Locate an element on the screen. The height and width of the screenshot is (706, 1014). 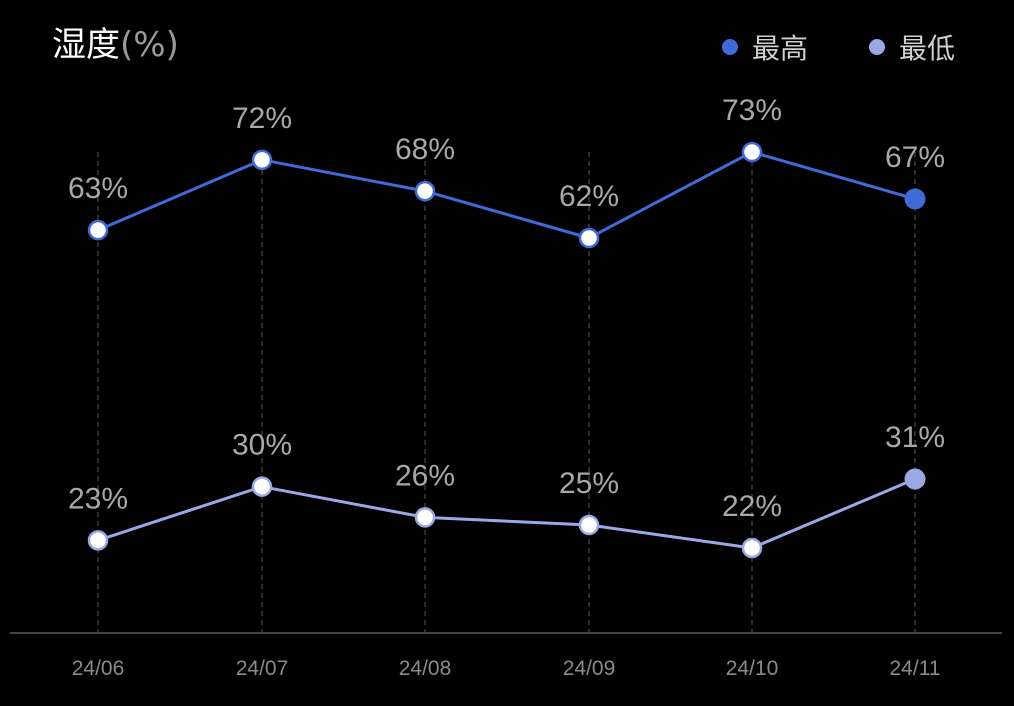
data-label: 25% is located at coordinates (589, 483).